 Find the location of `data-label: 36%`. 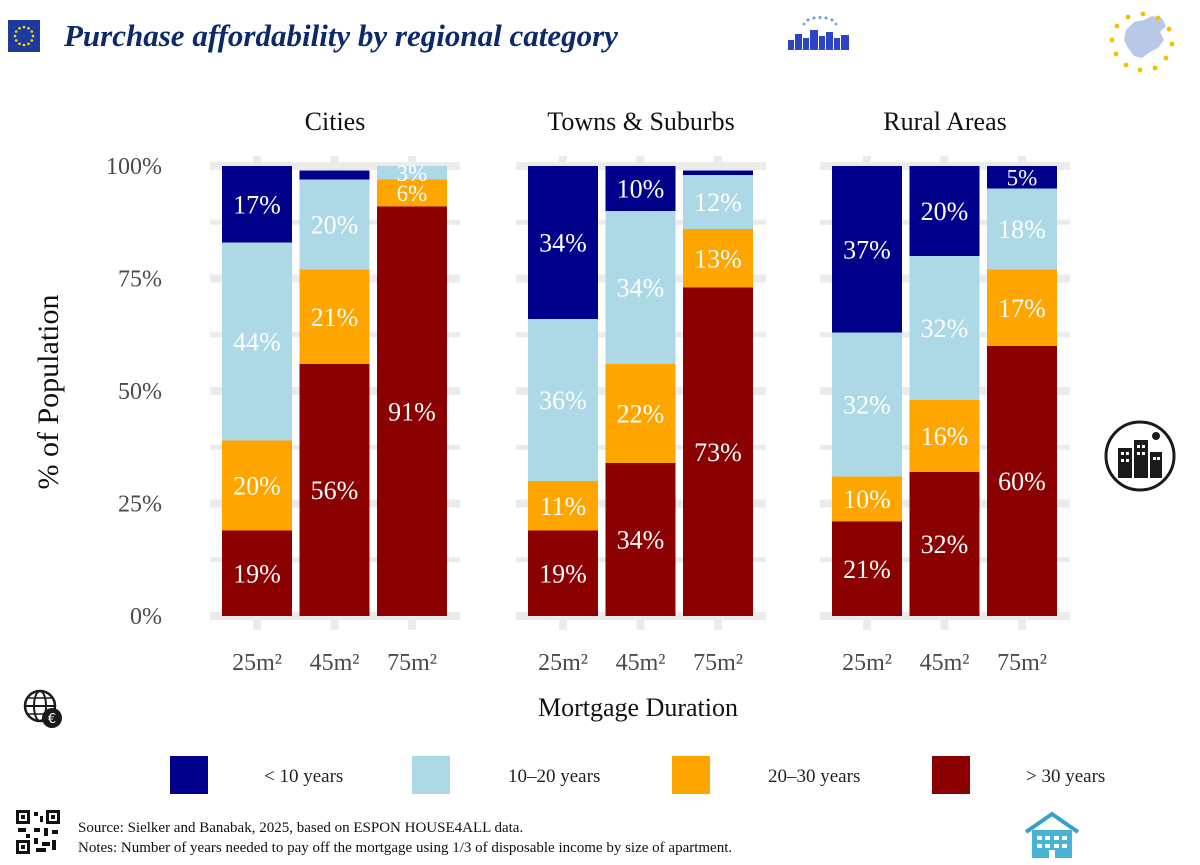

data-label: 36% is located at coordinates (563, 400).